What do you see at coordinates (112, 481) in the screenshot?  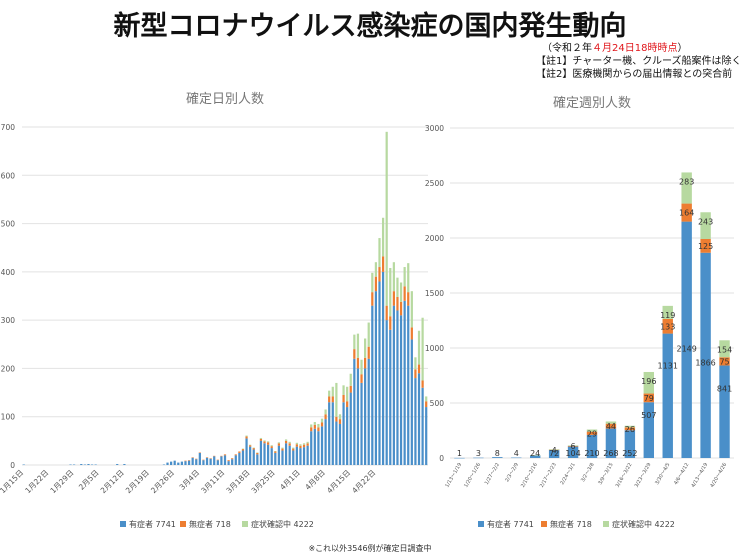 I see `daily-x-tick-label: 2月12日` at bounding box center [112, 481].